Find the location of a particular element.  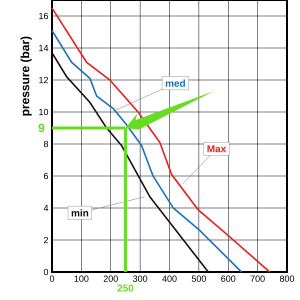

y-axis-title: pressure (bar) is located at coordinates (26, 76).